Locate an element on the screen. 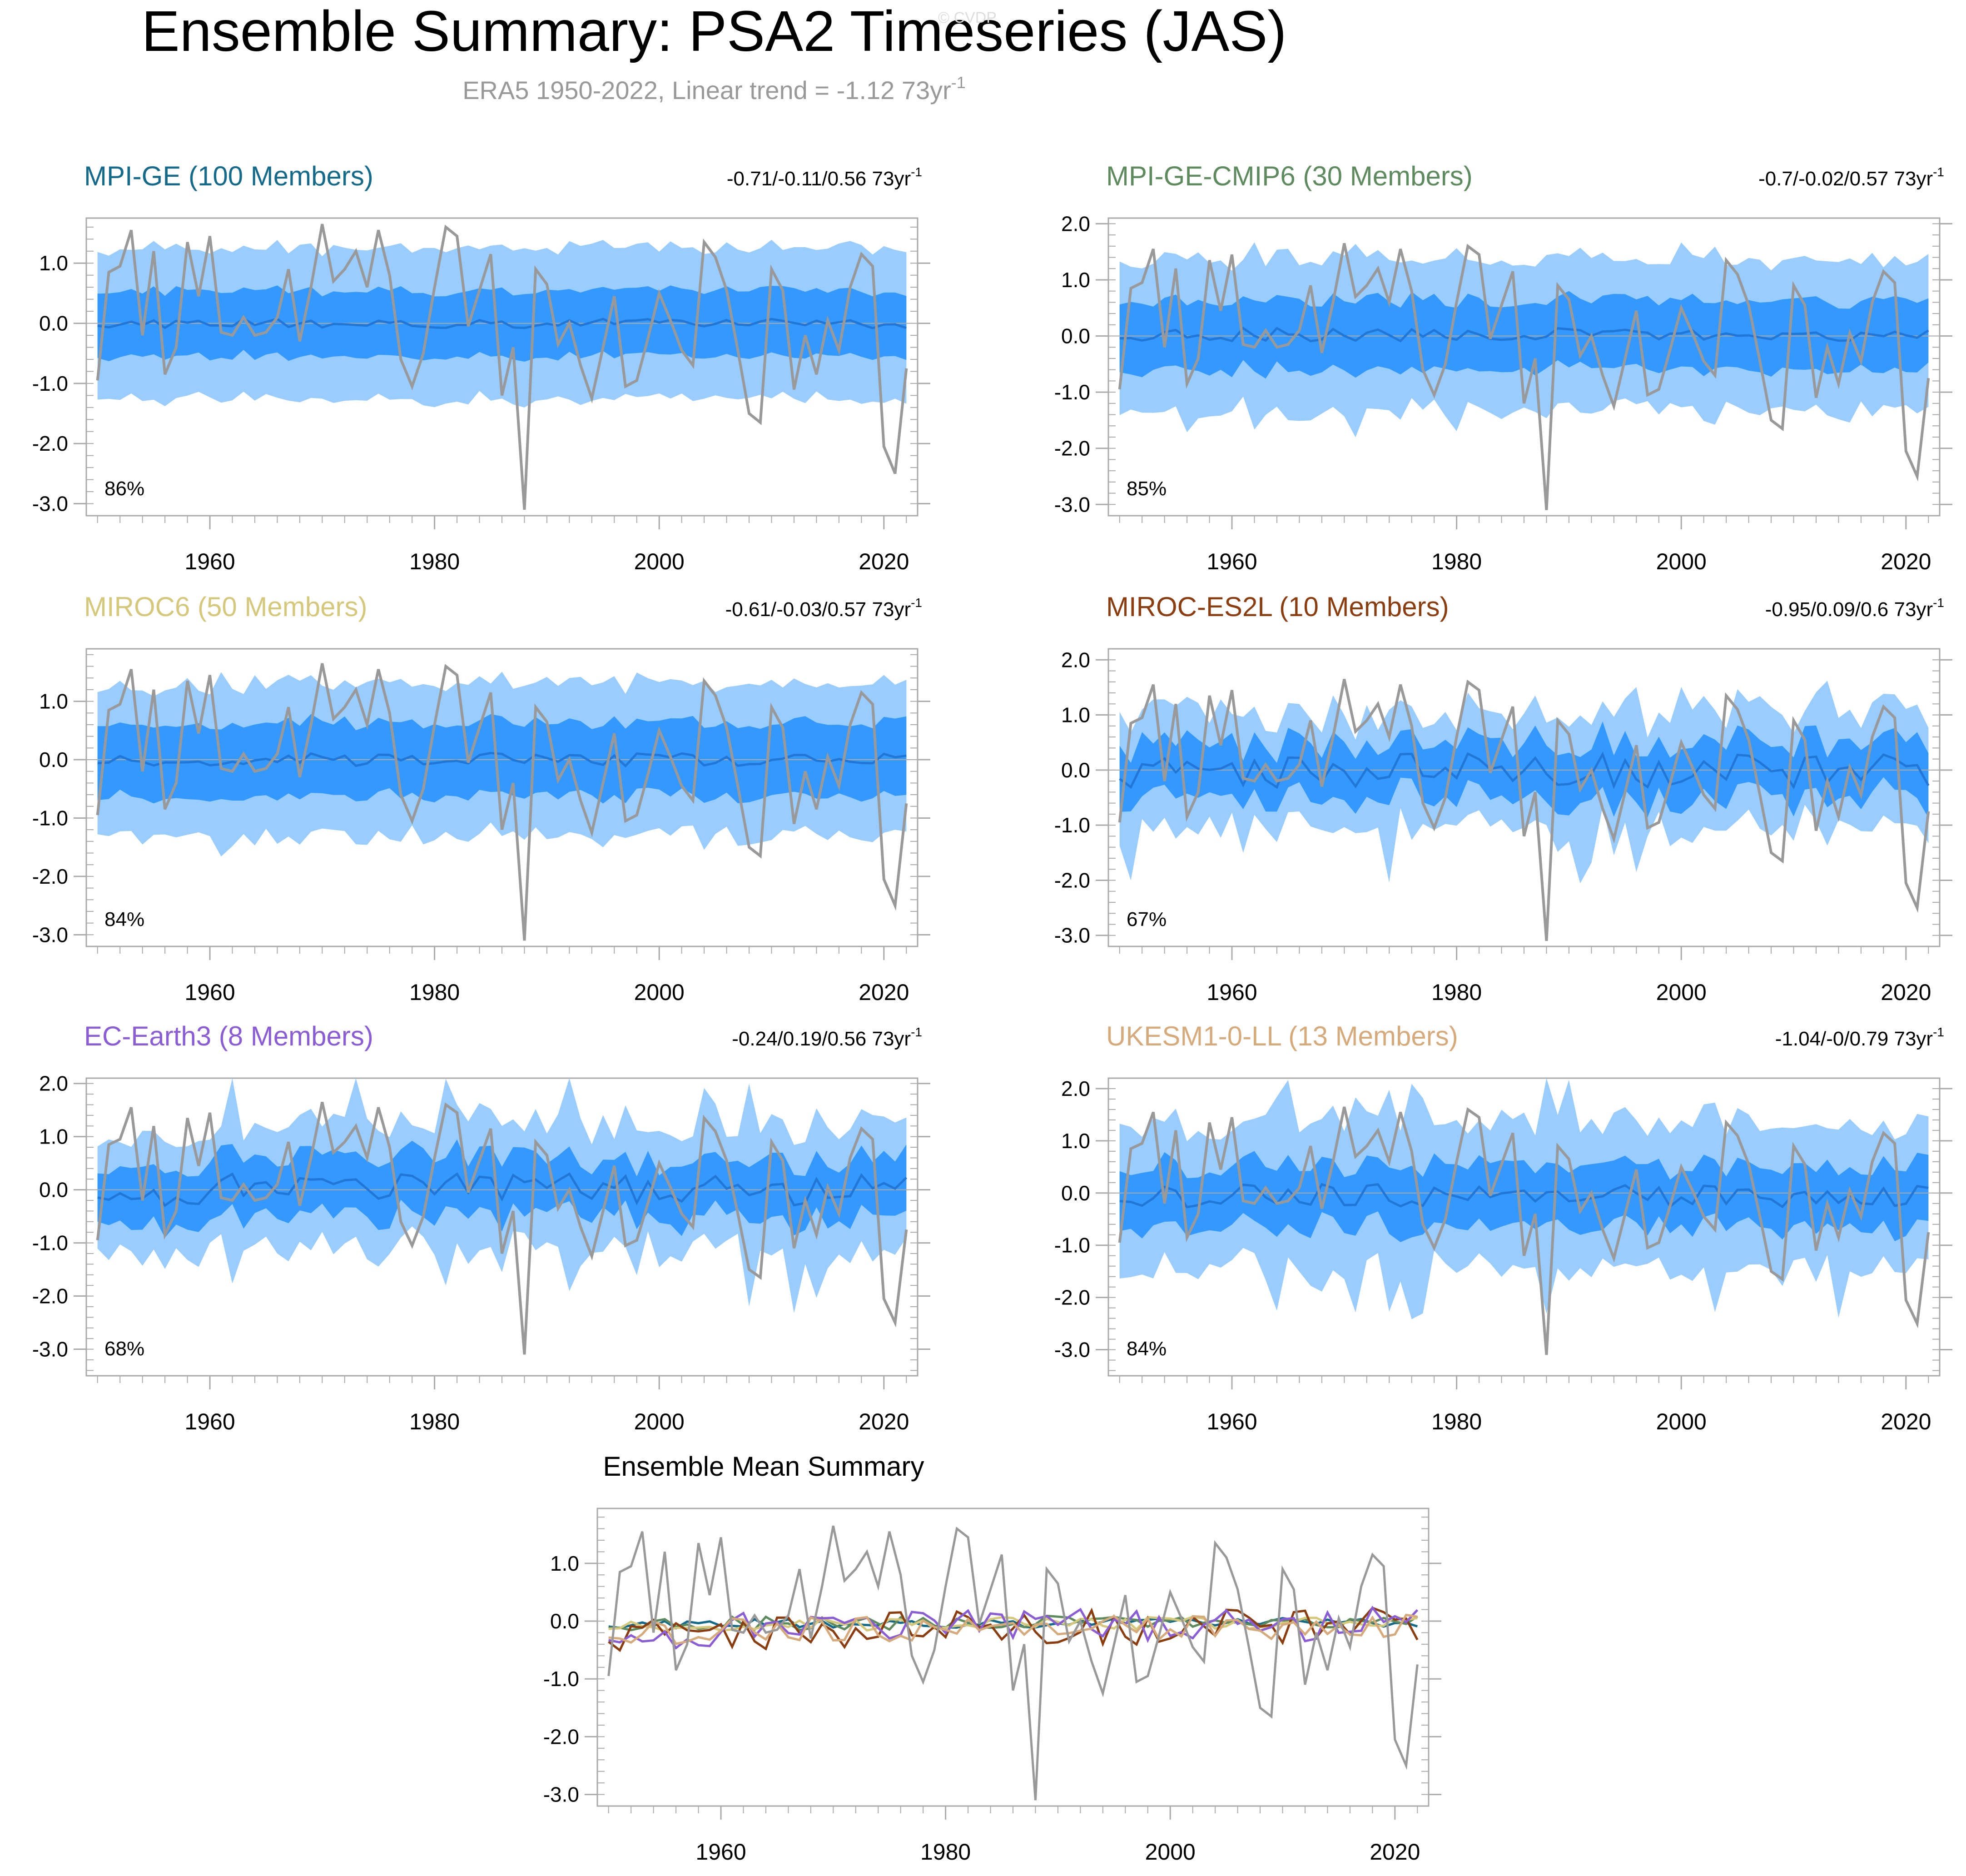 This screenshot has height=1876, width=1966. panel4-title: MIROC-ES2L (10 Members) is located at coordinates (1277, 607).